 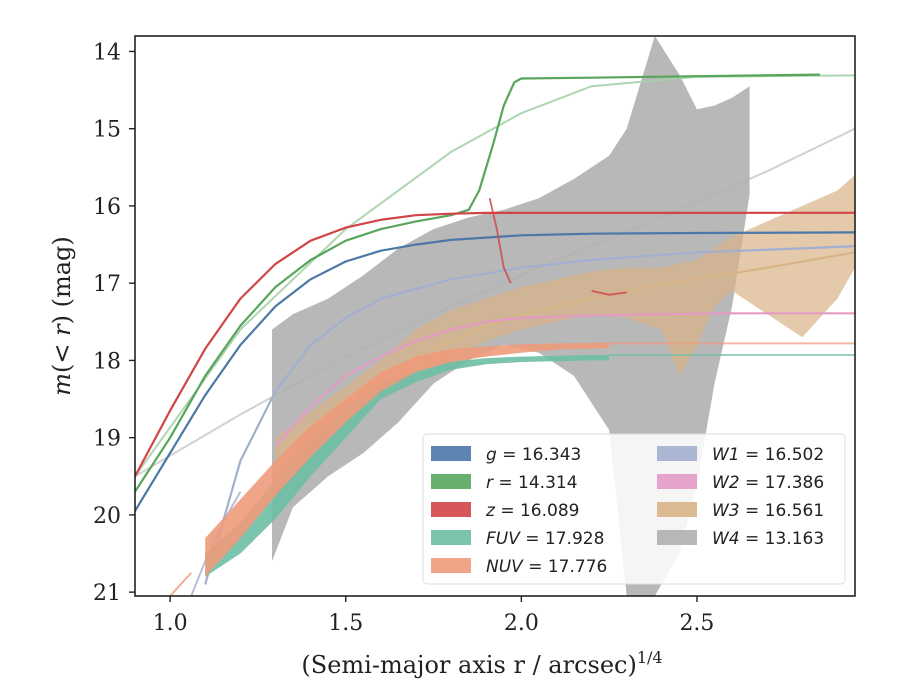 I want to click on y-axis: 14 15 16 17 18 19 20 21, so click(x=114, y=323).